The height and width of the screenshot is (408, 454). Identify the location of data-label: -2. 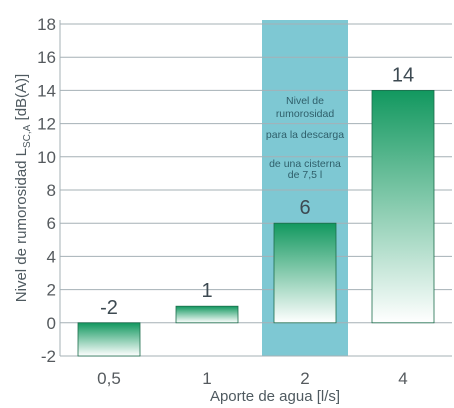
(109, 308).